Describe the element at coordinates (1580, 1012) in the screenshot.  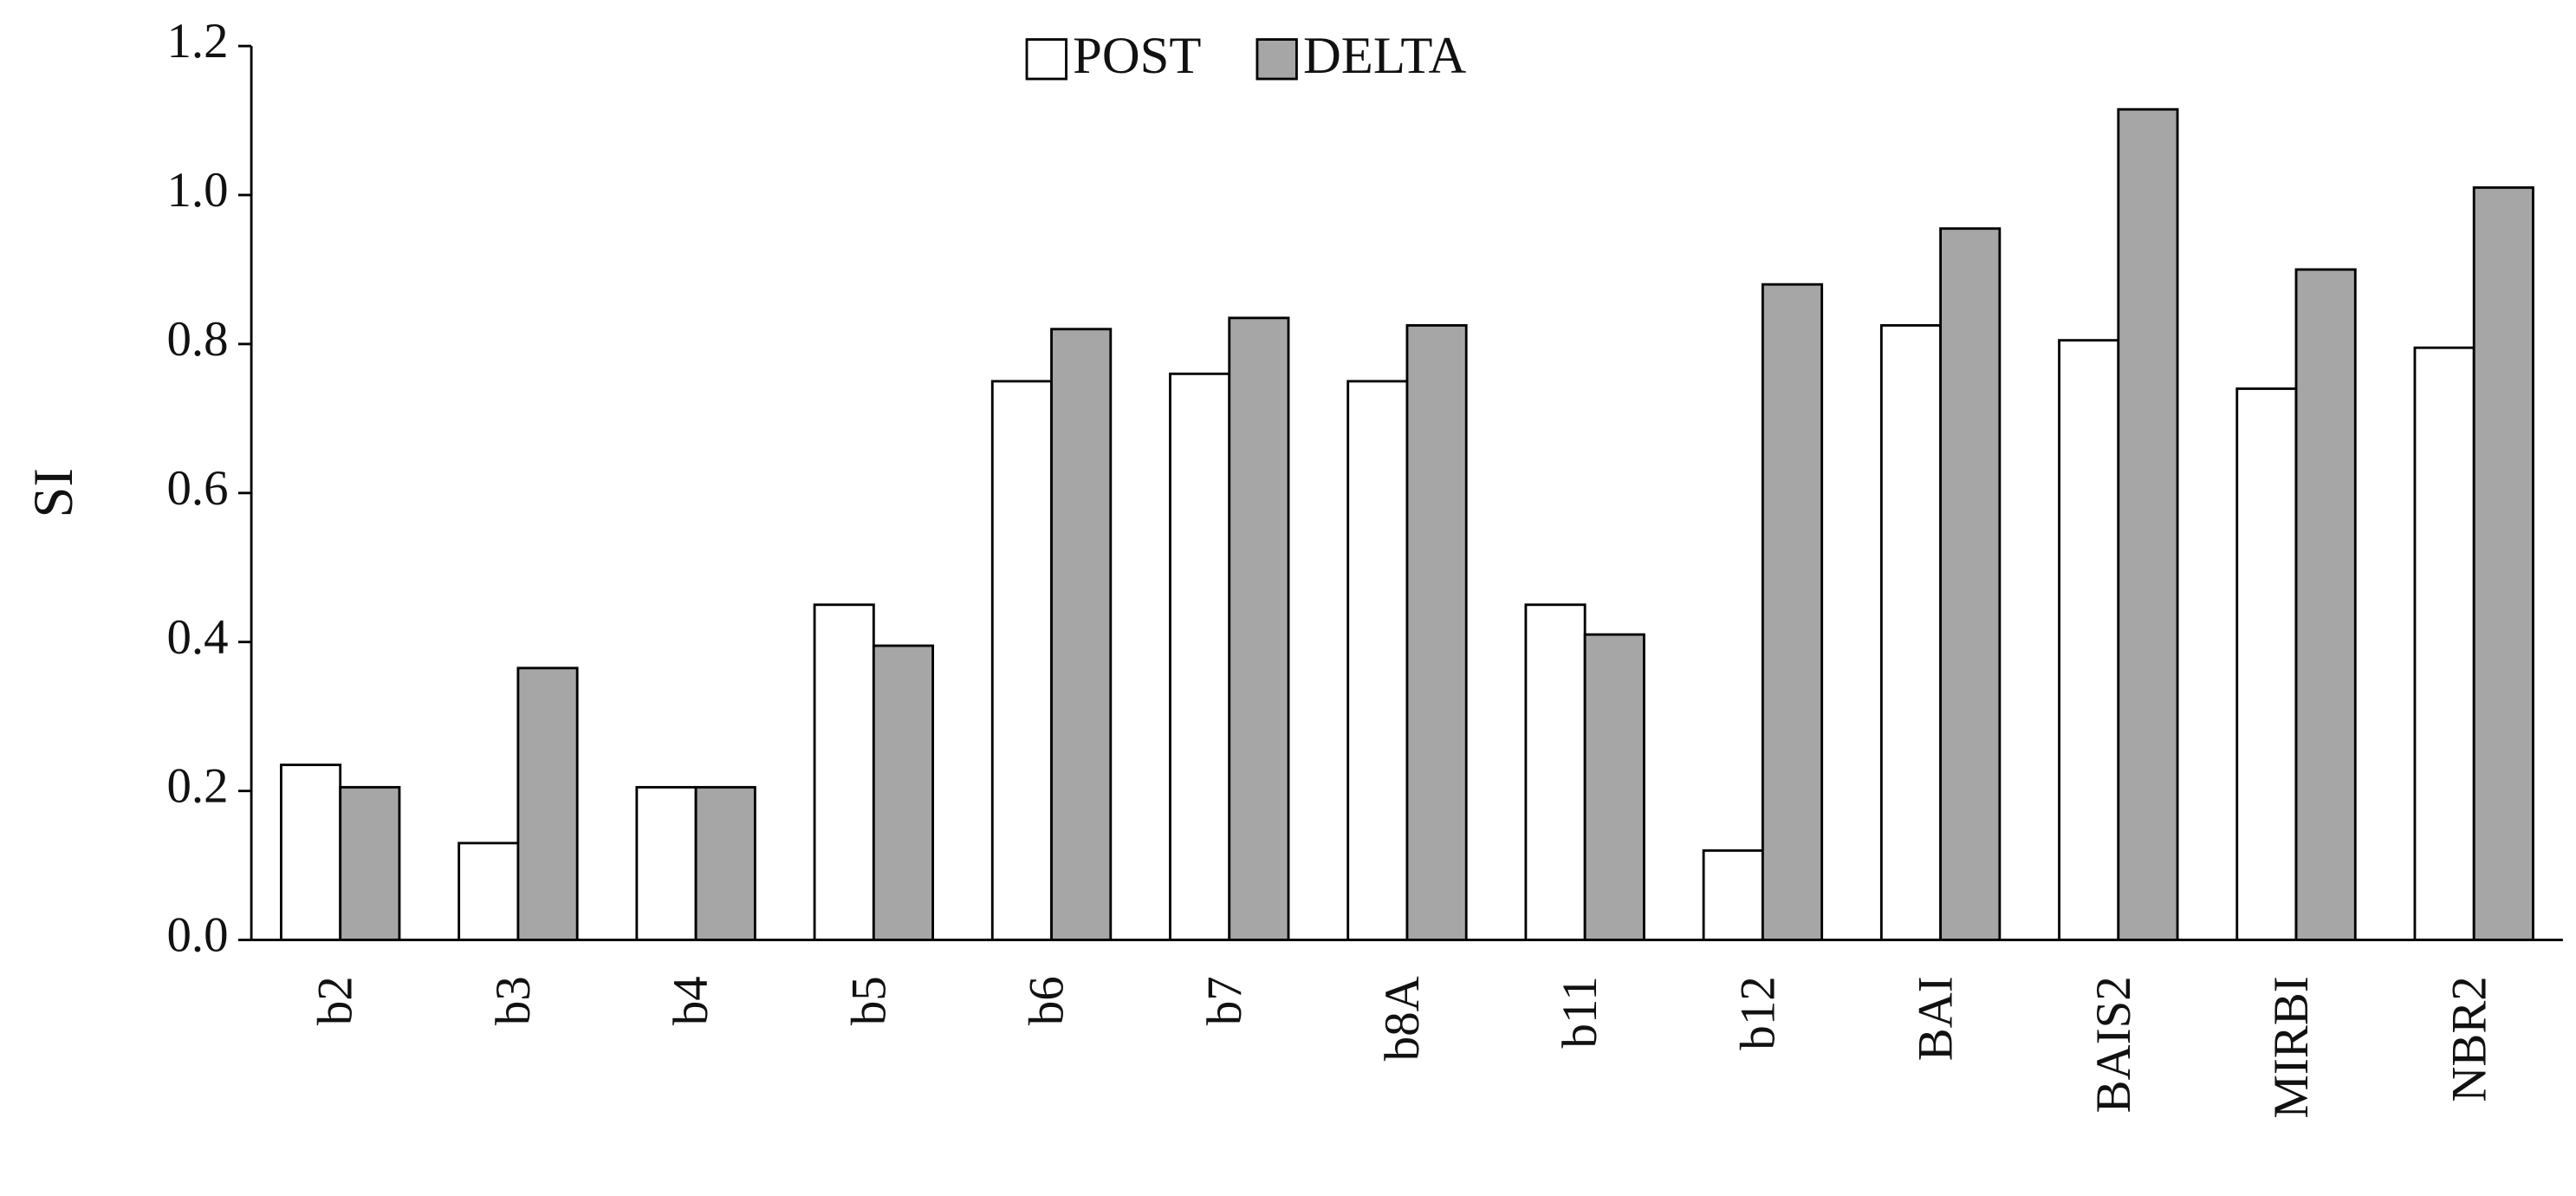
I see `x-tick-label: b11` at that location.